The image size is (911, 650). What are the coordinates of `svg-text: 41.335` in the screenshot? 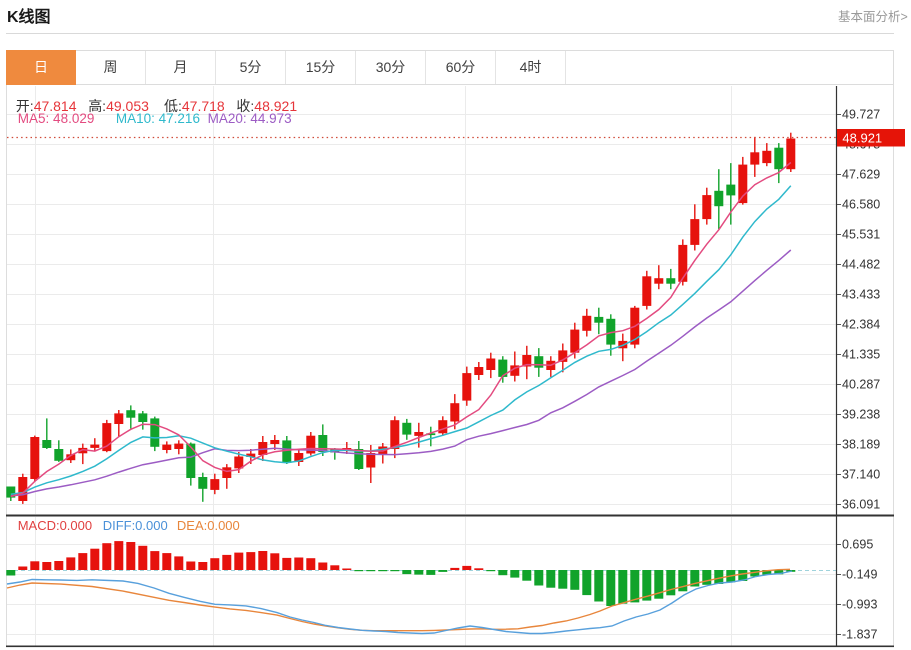 It's located at (861, 355).